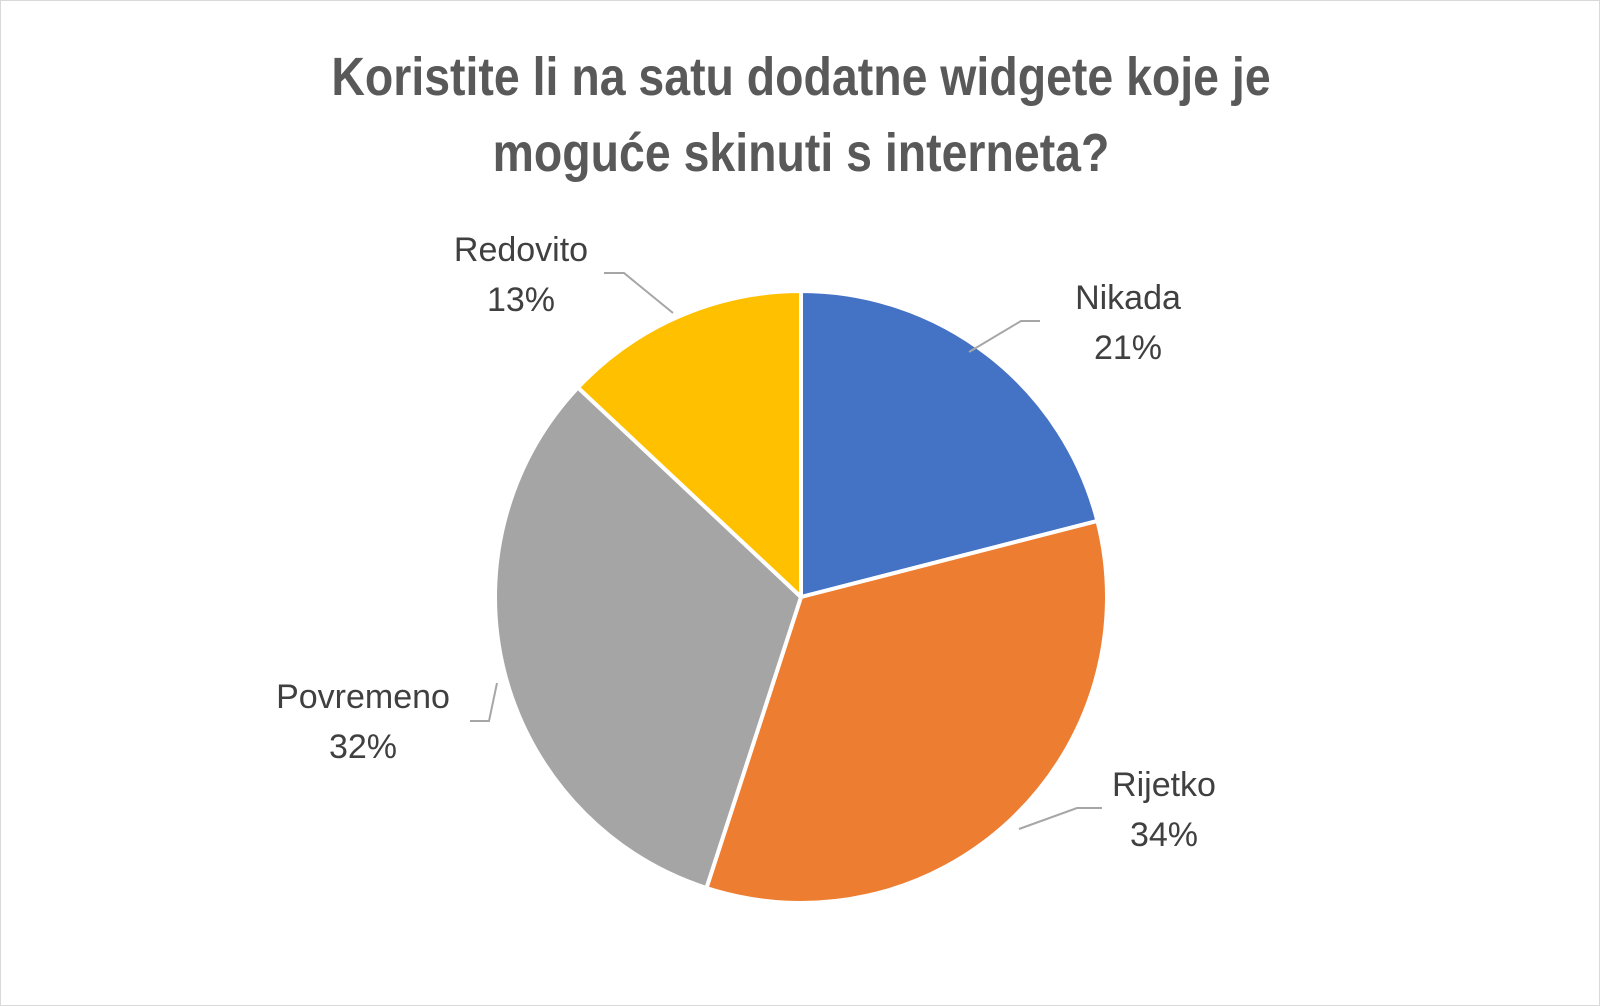 Image resolution: width=1600 pixels, height=1006 pixels. Describe the element at coordinates (521, 275) in the screenshot. I see `data-label-redovito: Redovito 13%` at that location.